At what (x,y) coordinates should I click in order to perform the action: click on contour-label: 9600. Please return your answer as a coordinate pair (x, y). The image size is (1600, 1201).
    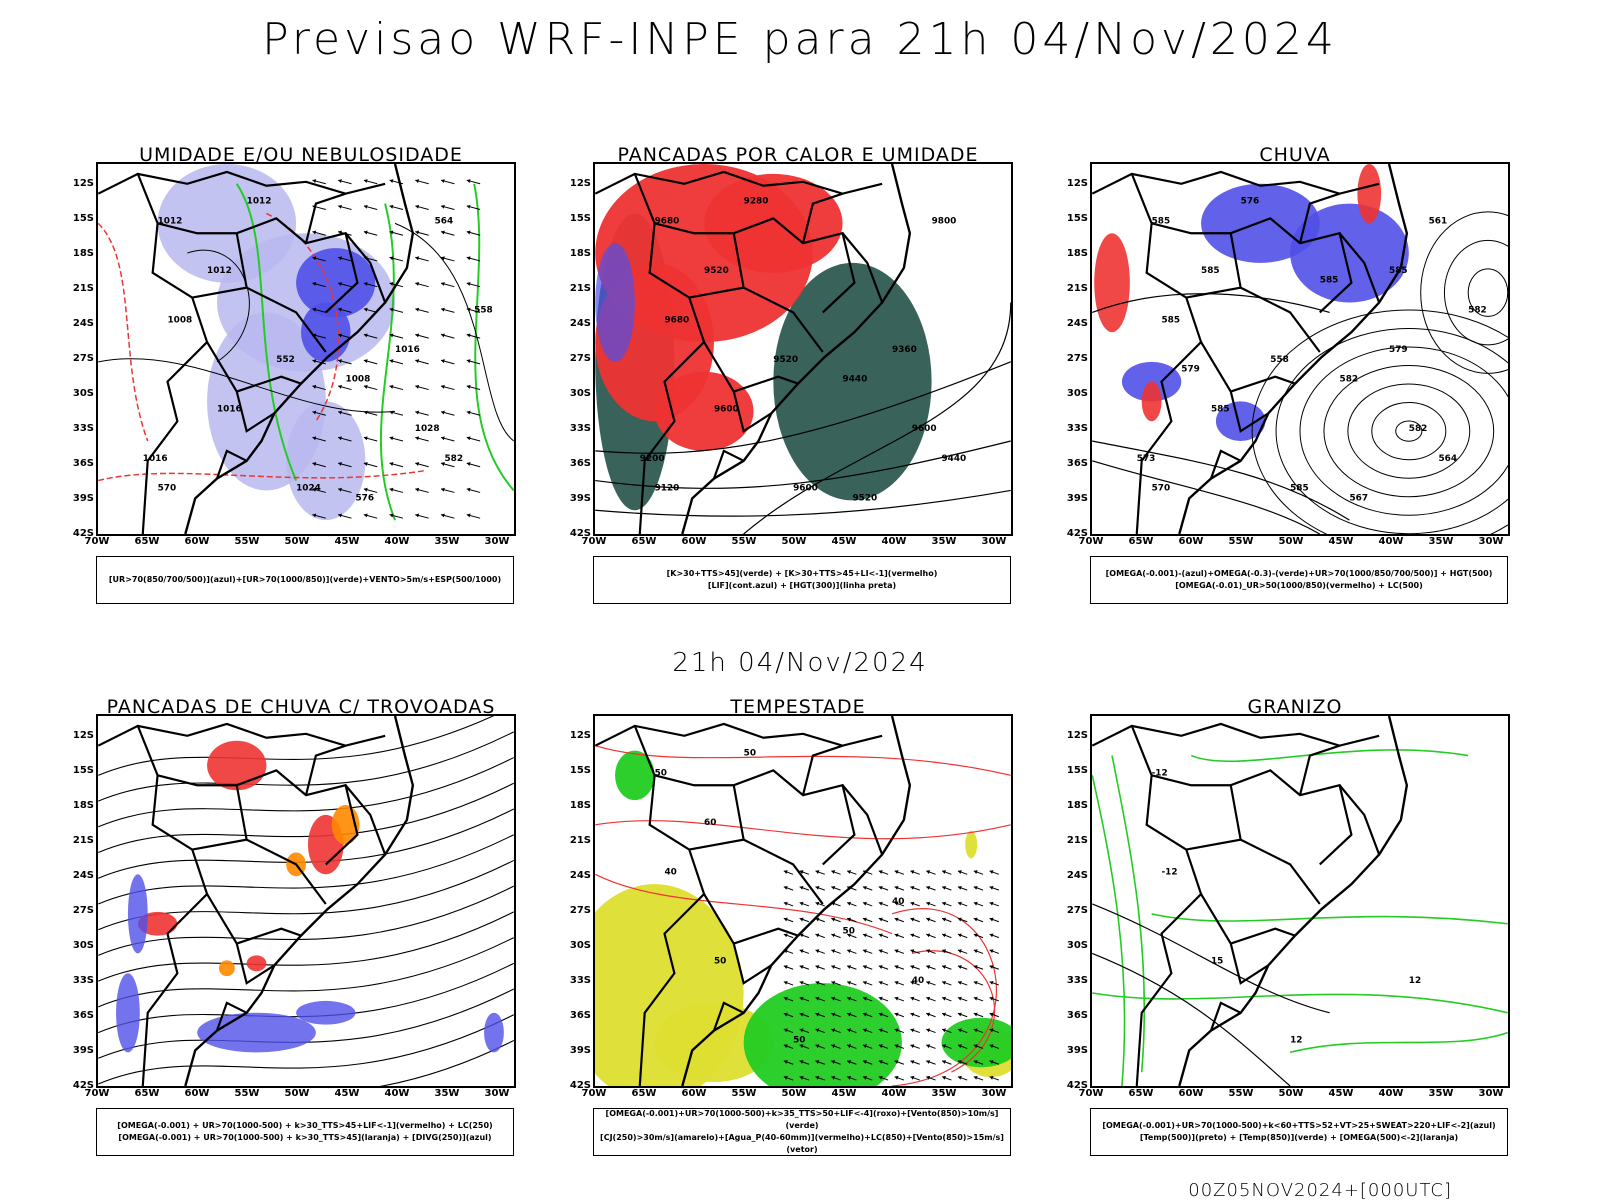
    Looking at the image, I should click on (726, 409).